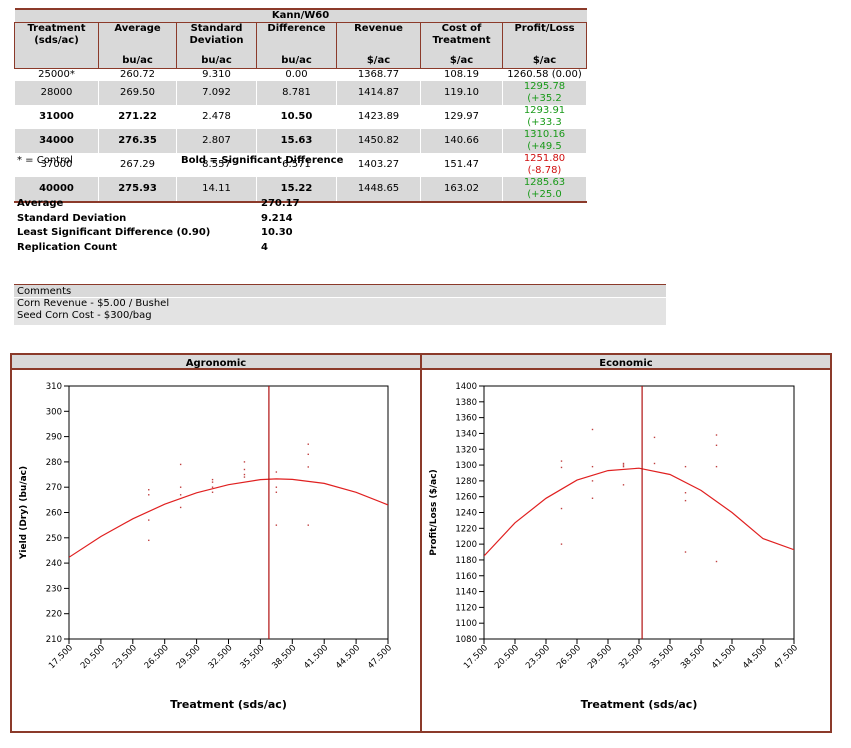 This screenshot has width=851, height=748. What do you see at coordinates (216, 165) in the screenshot?
I see `cell-sd: 8.557` at bounding box center [216, 165].